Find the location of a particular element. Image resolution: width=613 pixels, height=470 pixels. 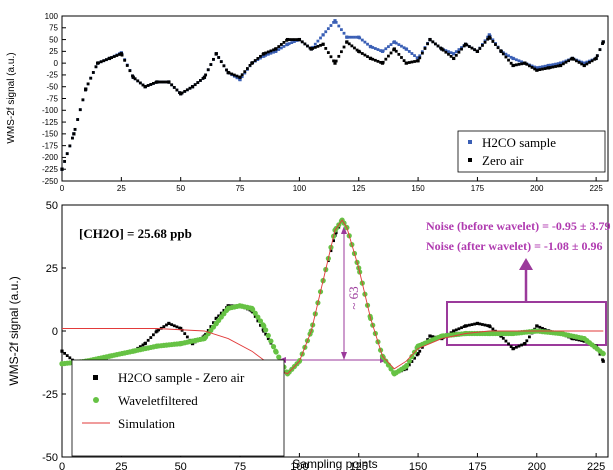

noise-after-annotation: Noise (after wavelet) = -1.08 ± 0.96 is located at coordinates (514, 246).